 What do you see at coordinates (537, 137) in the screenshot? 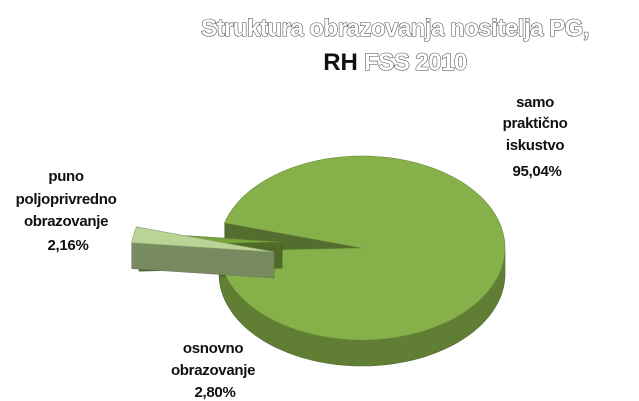
I see `slice-label-samo-prakticno-iskustvo: samo praktično iskustvo 95,04%` at bounding box center [537, 137].